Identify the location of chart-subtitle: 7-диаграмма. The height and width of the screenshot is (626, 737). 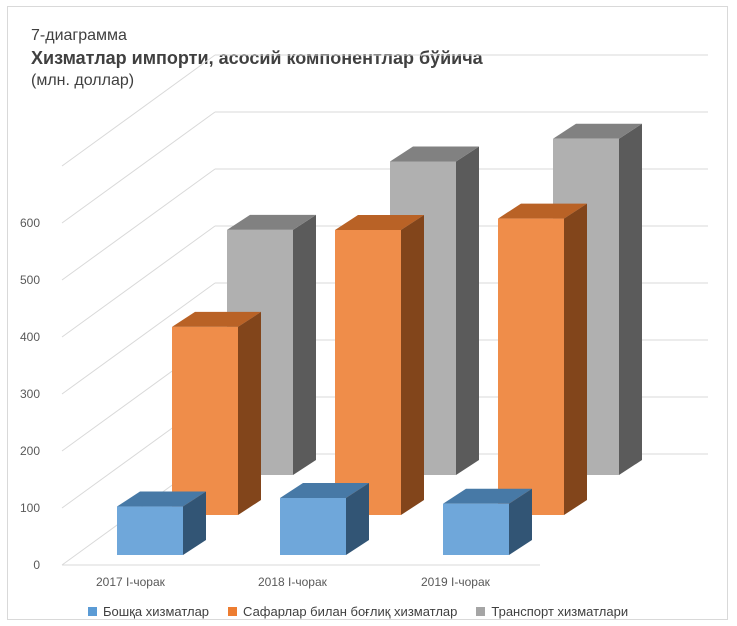
(79, 35).